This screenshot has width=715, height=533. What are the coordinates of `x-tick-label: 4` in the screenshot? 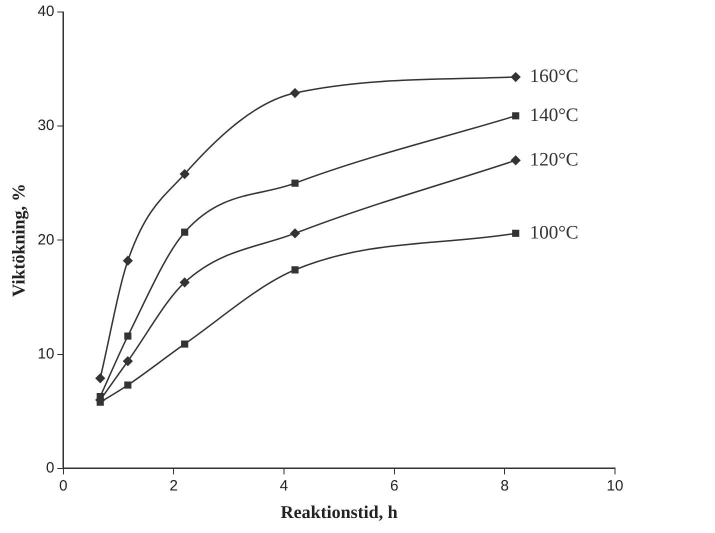 It's located at (284, 486).